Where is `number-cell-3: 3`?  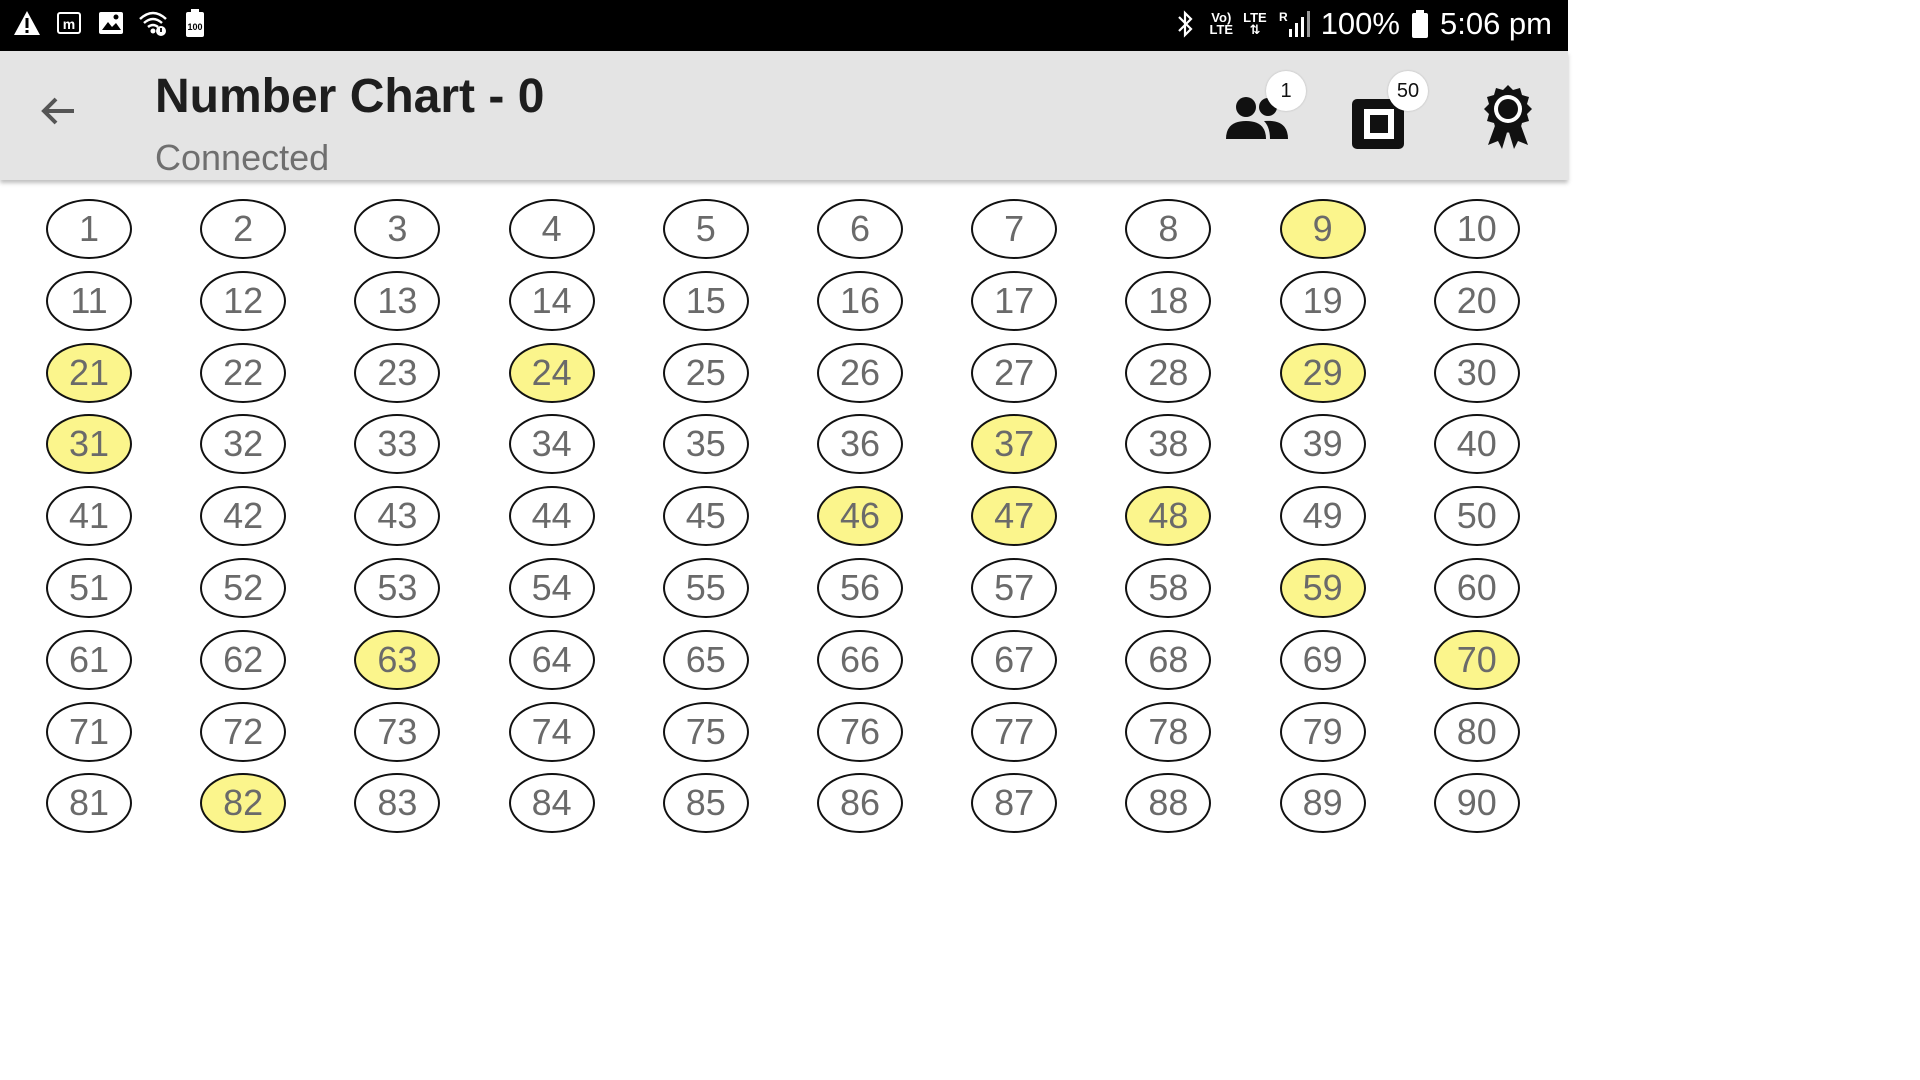 number-cell-3: 3 is located at coordinates (397, 229).